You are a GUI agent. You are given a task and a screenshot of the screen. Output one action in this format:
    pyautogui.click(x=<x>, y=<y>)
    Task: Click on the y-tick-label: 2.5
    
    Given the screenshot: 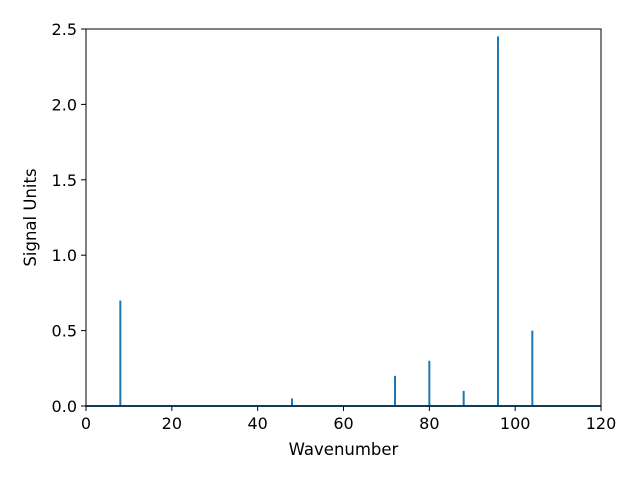 What is the action you would take?
    pyautogui.click(x=64, y=29)
    